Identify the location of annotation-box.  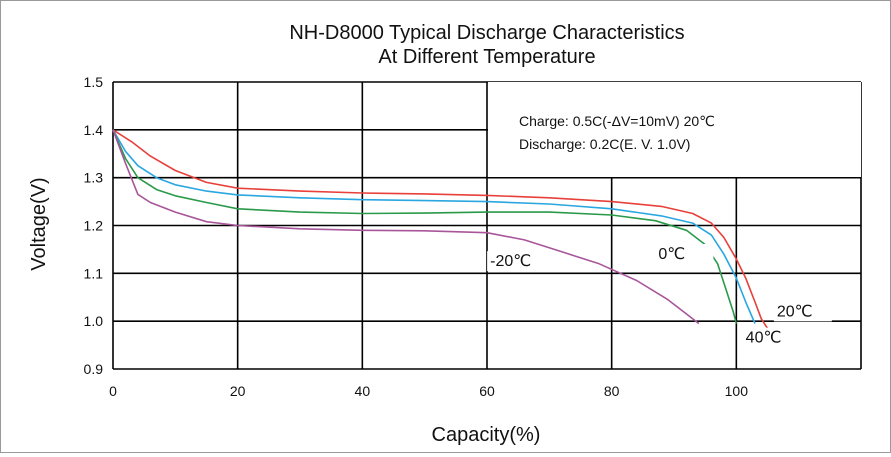
(674, 129).